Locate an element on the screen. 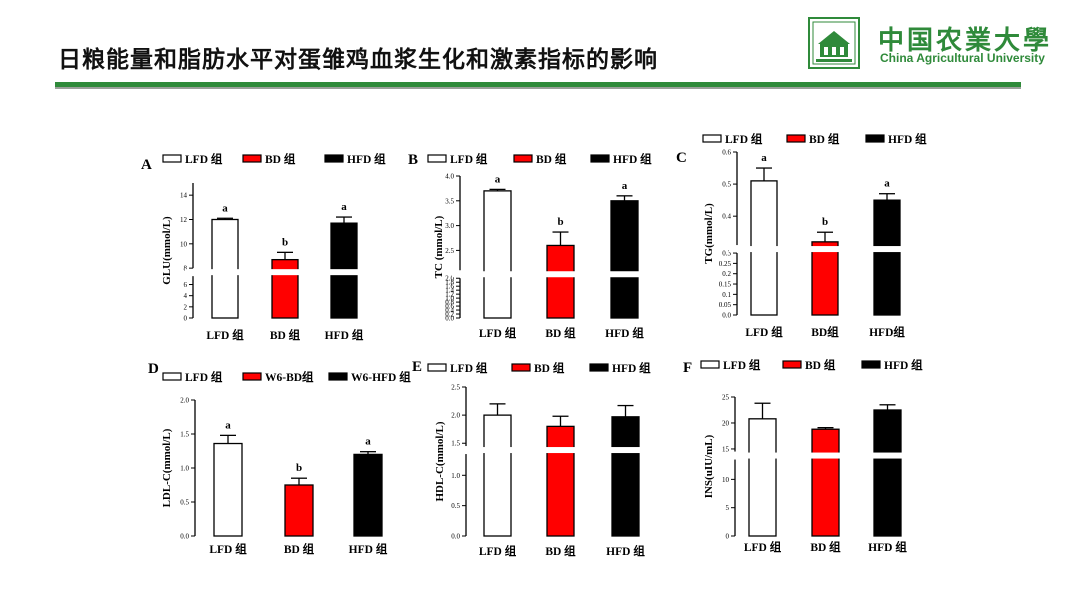 Image resolution: width=1080 pixels, height=608 pixels. y-tick-label: 1.5 is located at coordinates (455, 444).